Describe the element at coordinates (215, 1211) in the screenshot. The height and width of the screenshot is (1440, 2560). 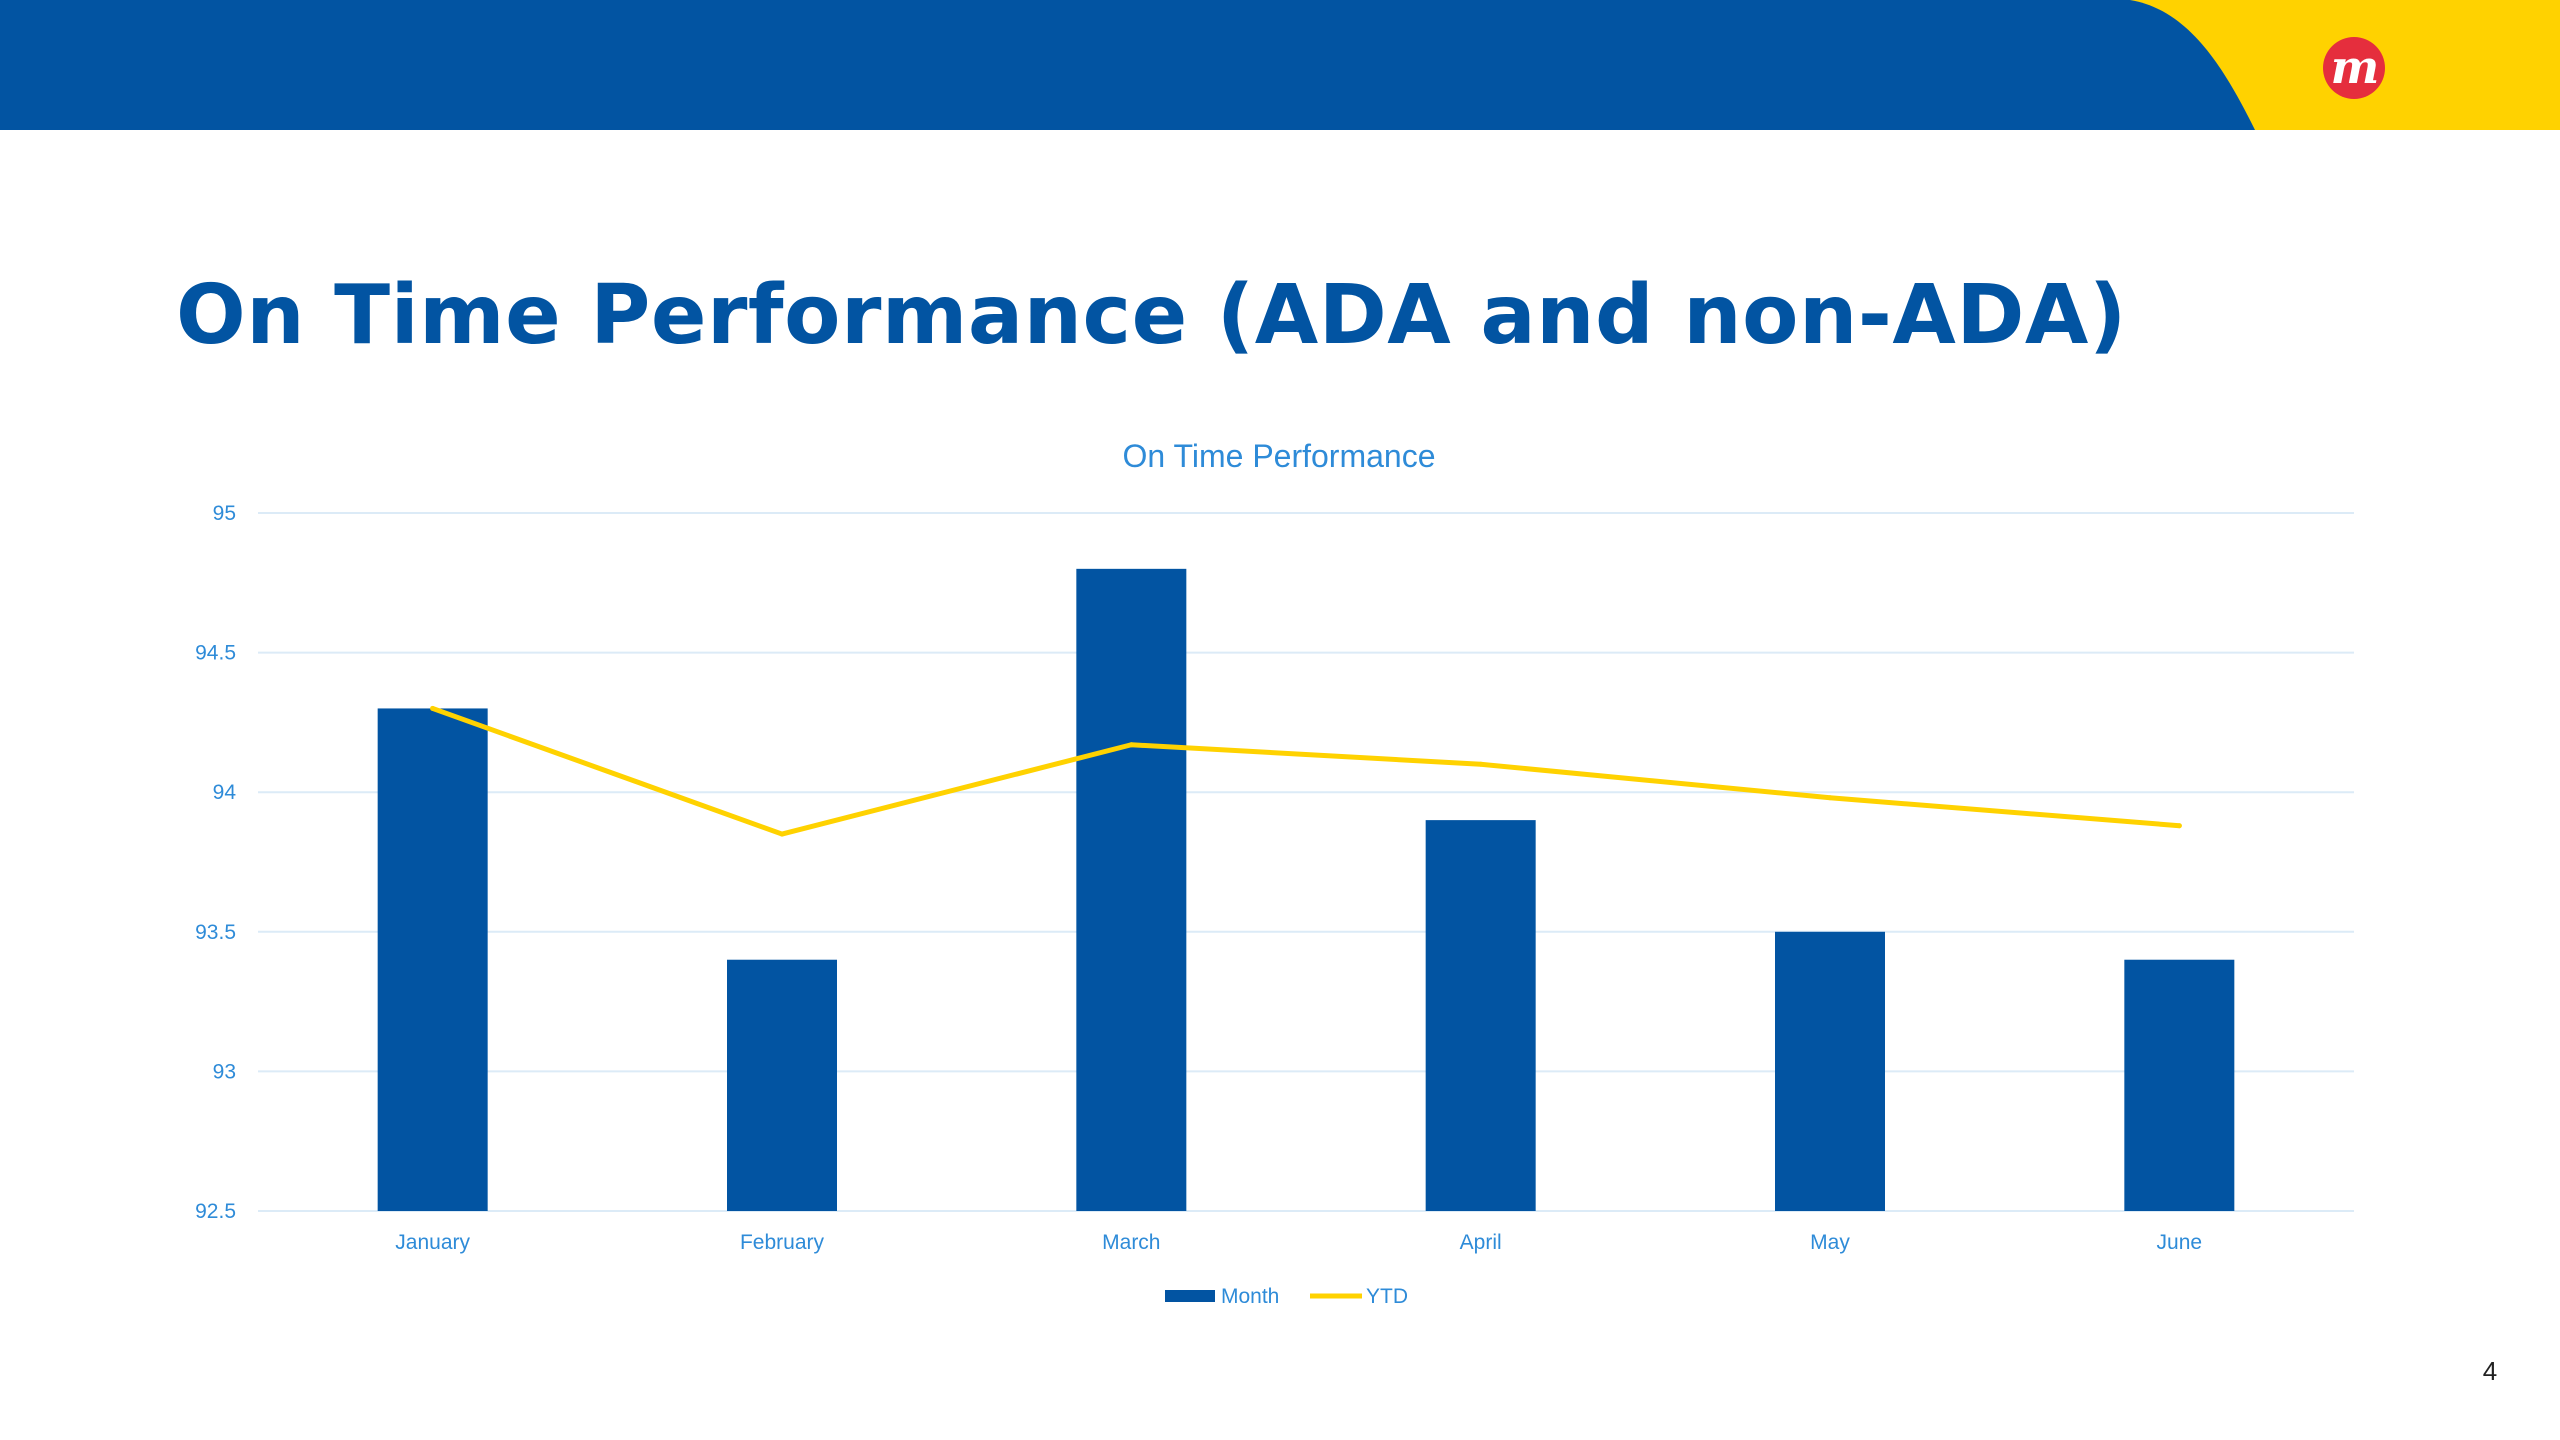
I see `y-tick-label: 92.5` at that location.